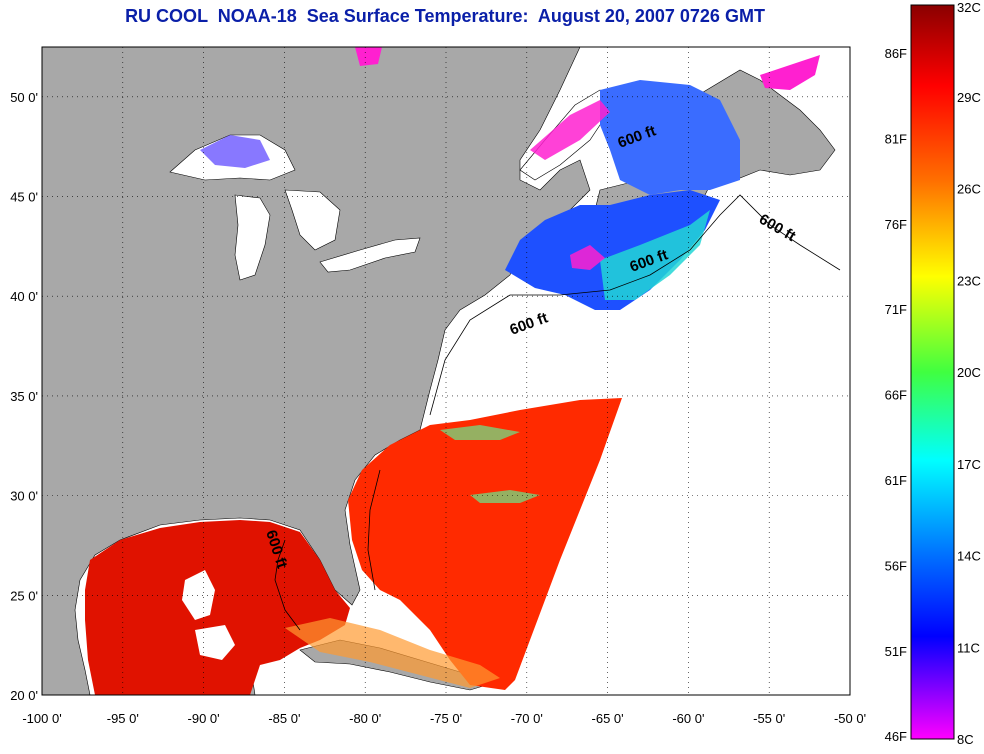 Image resolution: width=984 pixels, height=754 pixels. What do you see at coordinates (896, 395) in the screenshot?
I see `colorbar-fahrenheit-label: 66F` at bounding box center [896, 395].